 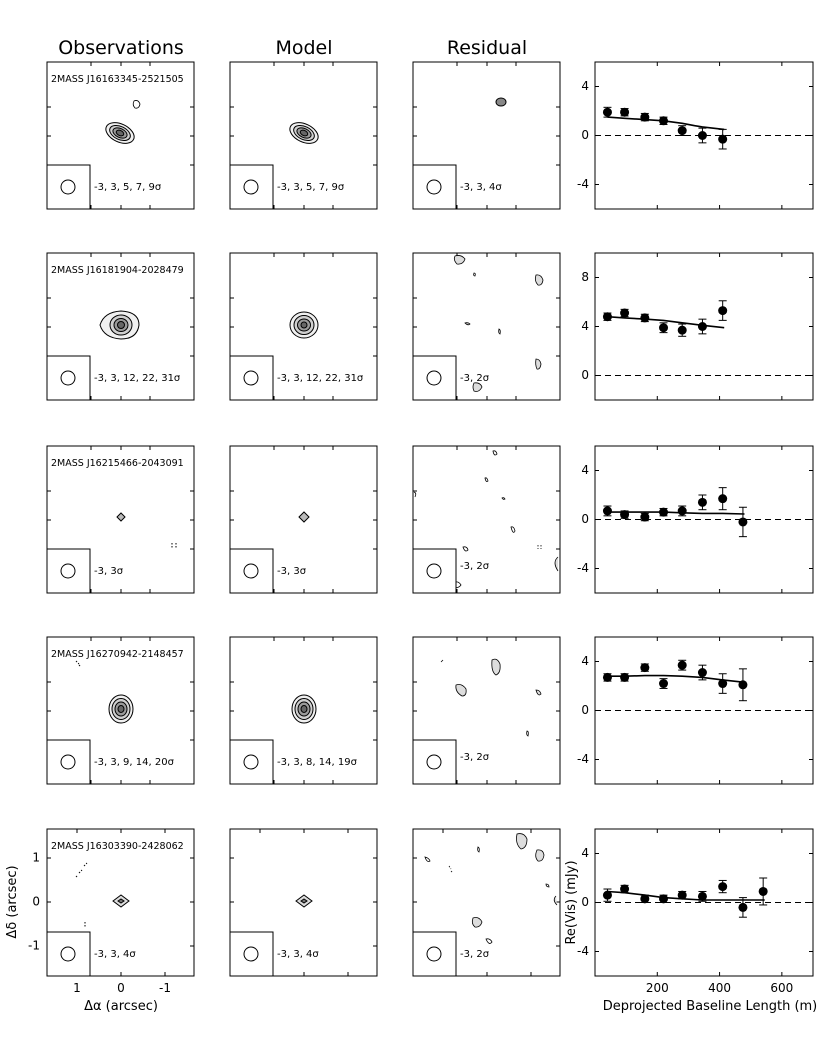 I want to click on contour-levels-label: -3, 3, 4σ, so click(x=298, y=954).